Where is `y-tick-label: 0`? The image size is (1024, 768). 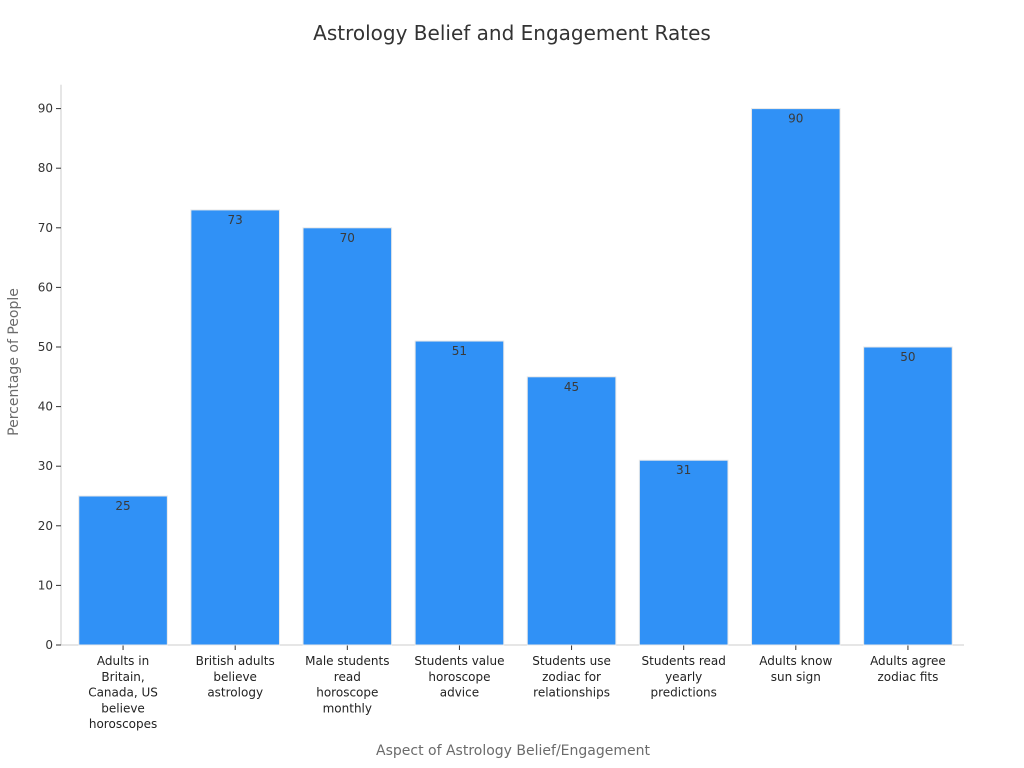 y-tick-label: 0 is located at coordinates (49, 645).